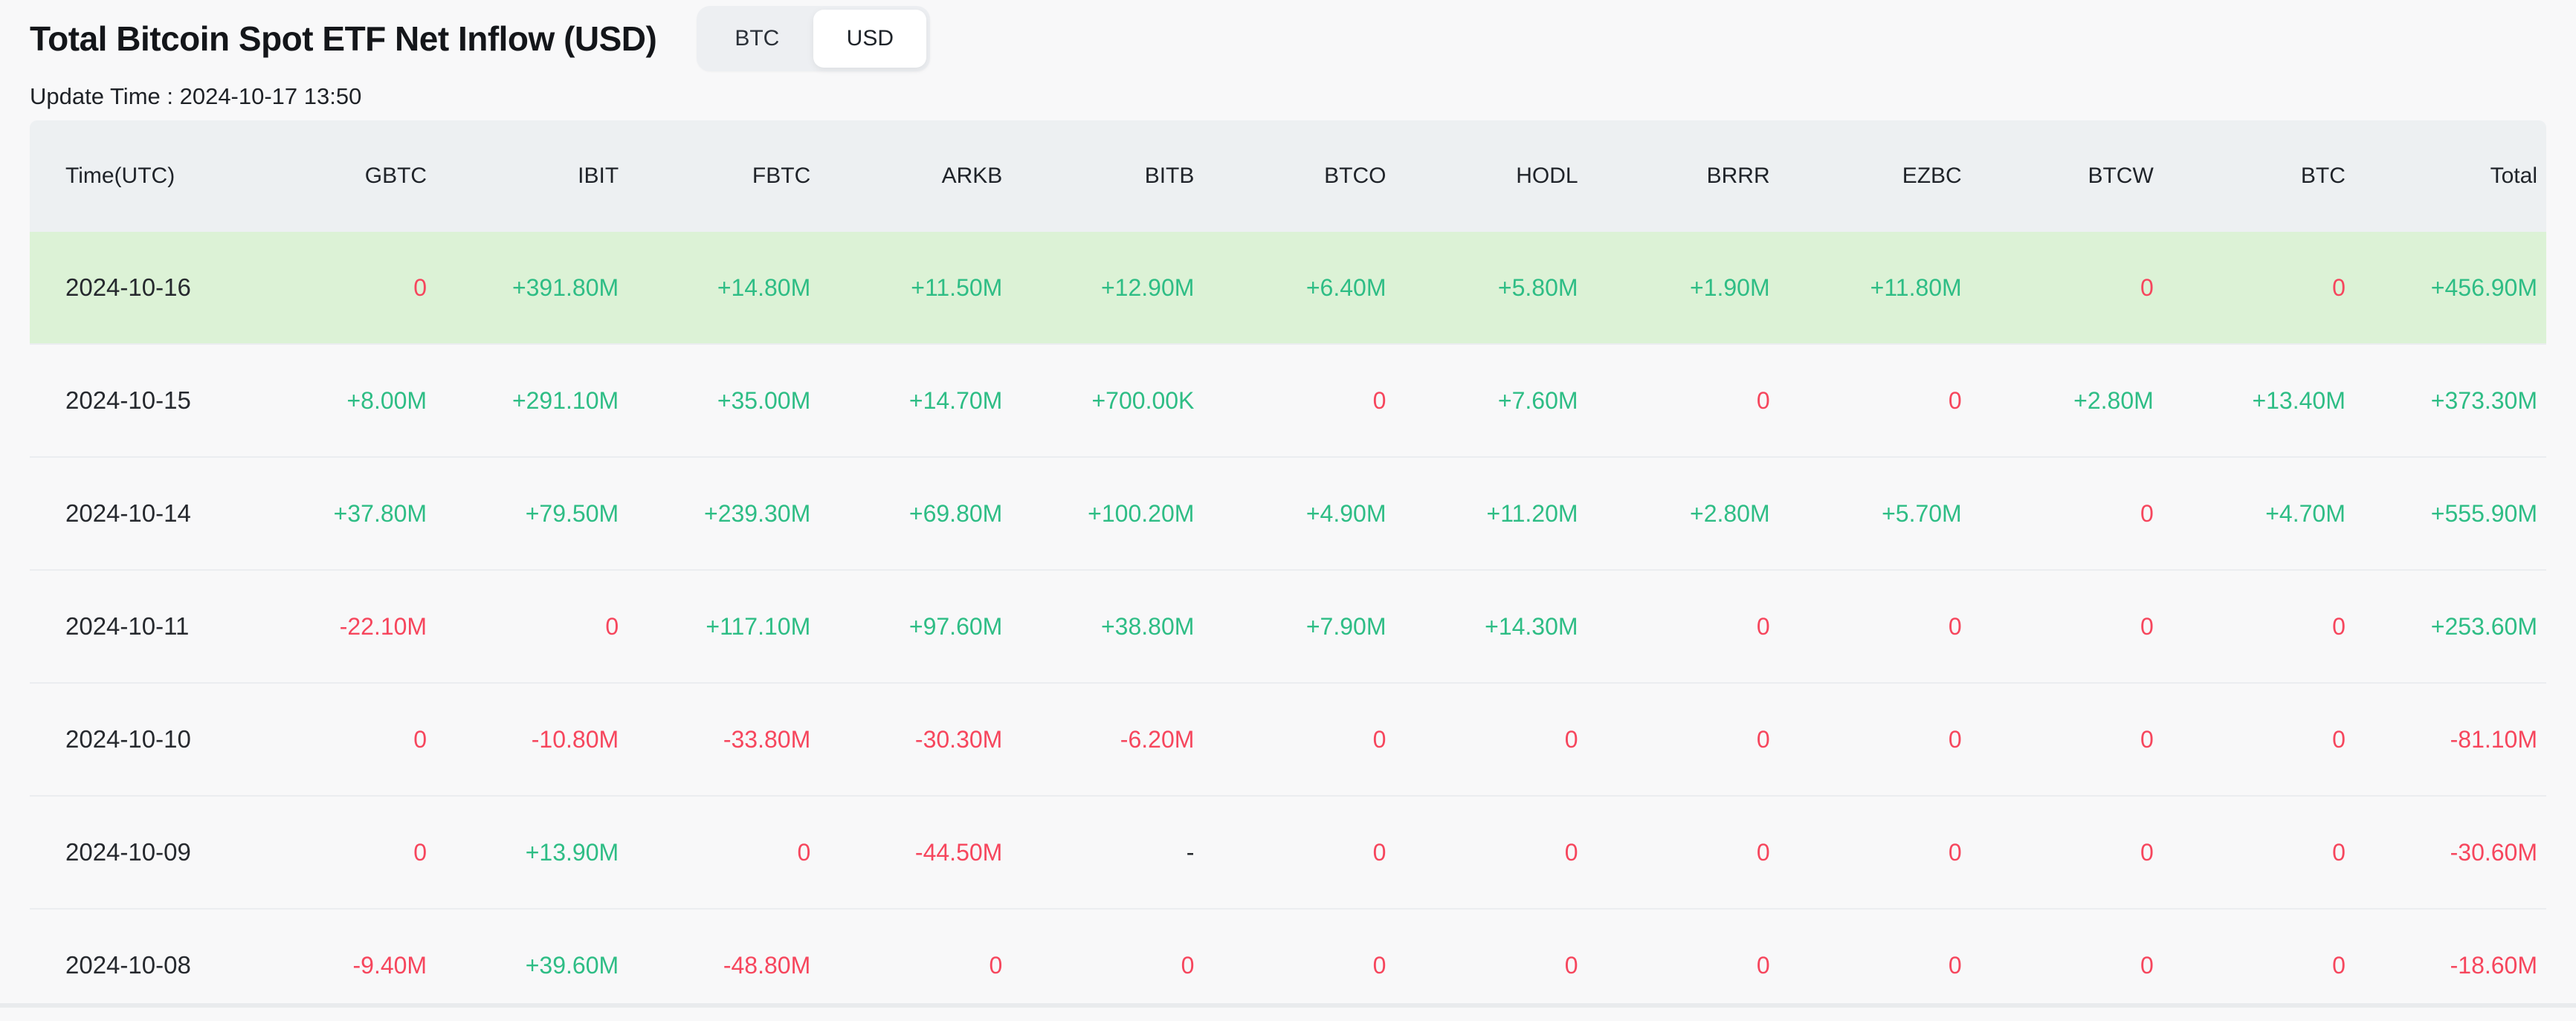 This screenshot has width=2576, height=1021. I want to click on cell-bitb: +100.20M, so click(1107, 513).